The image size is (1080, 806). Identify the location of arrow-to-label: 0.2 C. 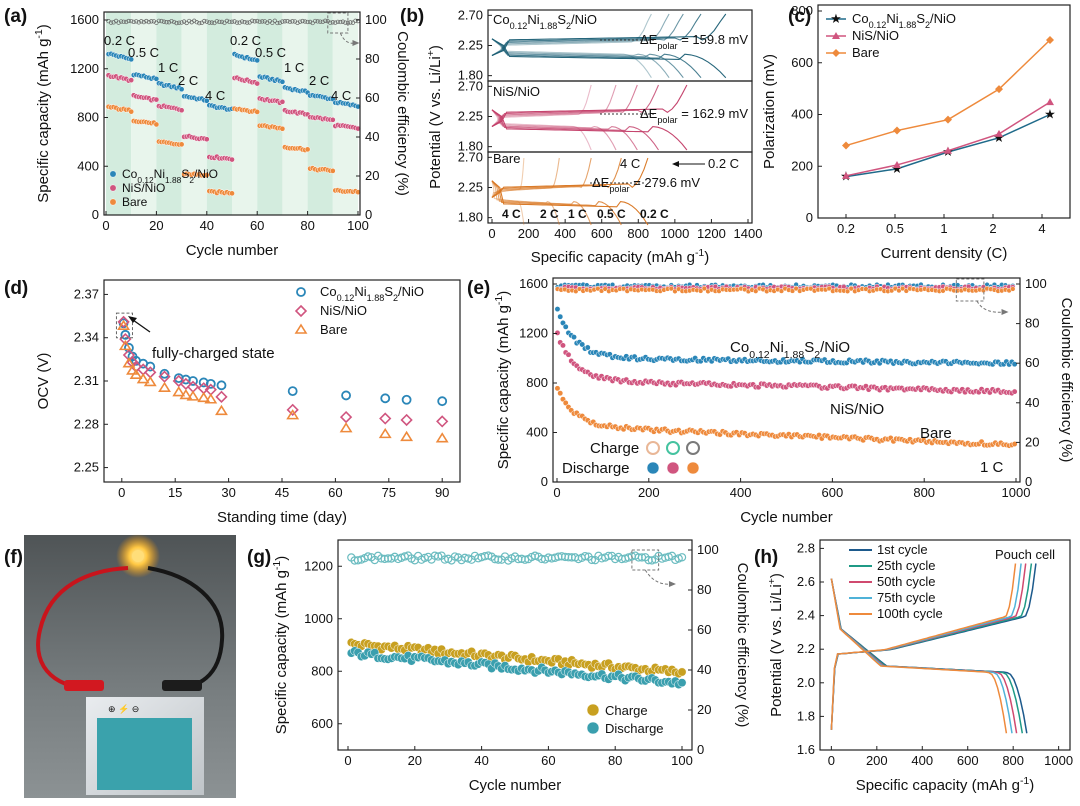
(723, 163).